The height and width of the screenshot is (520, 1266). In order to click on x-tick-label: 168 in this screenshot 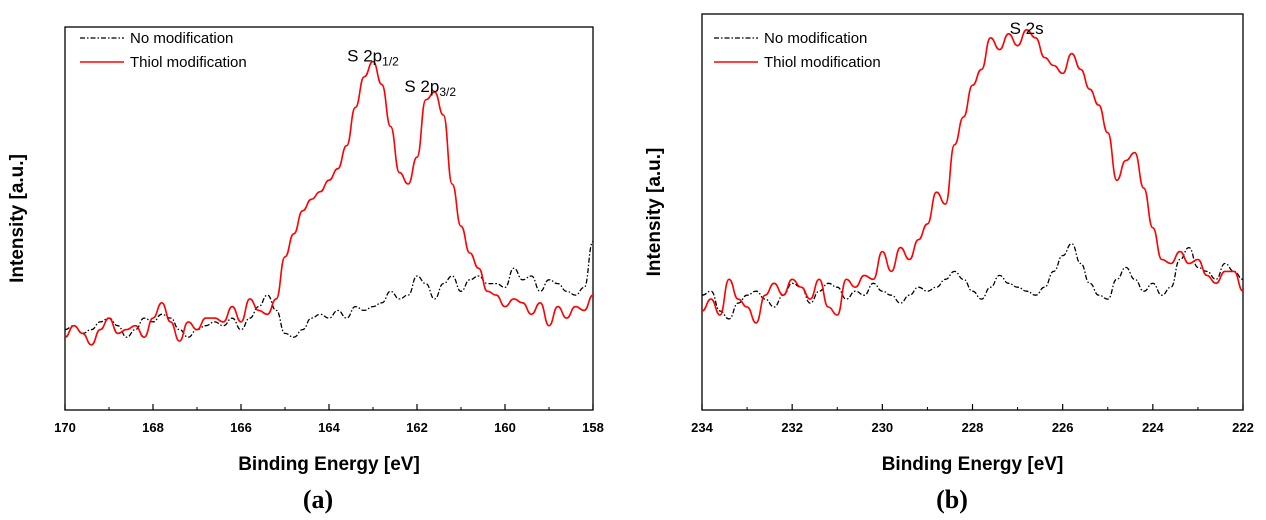, I will do `click(153, 427)`.